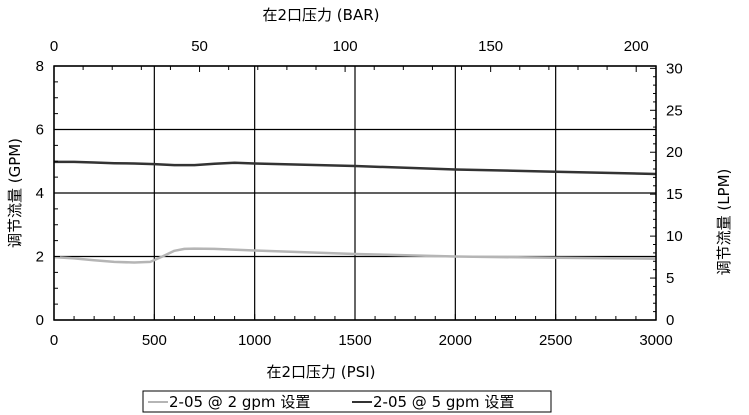  I want to click on x-tick-label-bottom: 2000, so click(455, 340).